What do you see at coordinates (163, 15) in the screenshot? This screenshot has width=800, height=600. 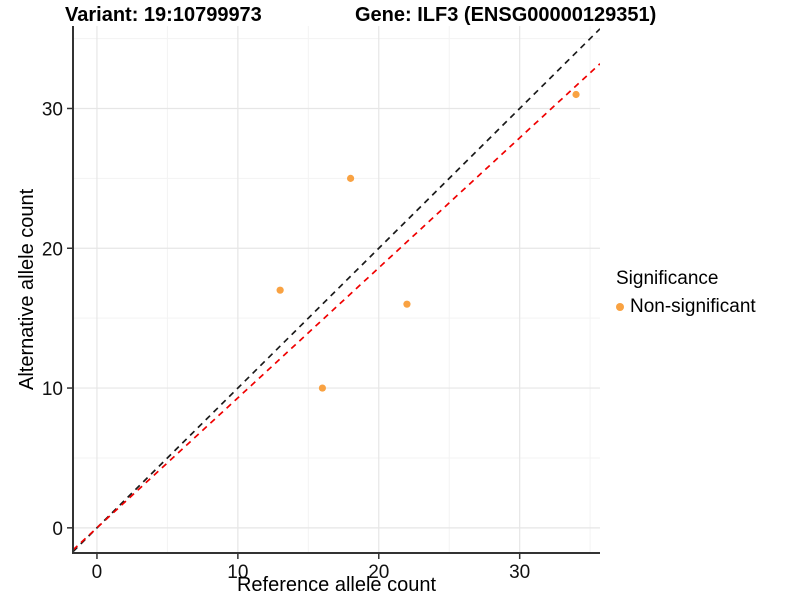 I see `variant-title: Variant: 19:10799973` at bounding box center [163, 15].